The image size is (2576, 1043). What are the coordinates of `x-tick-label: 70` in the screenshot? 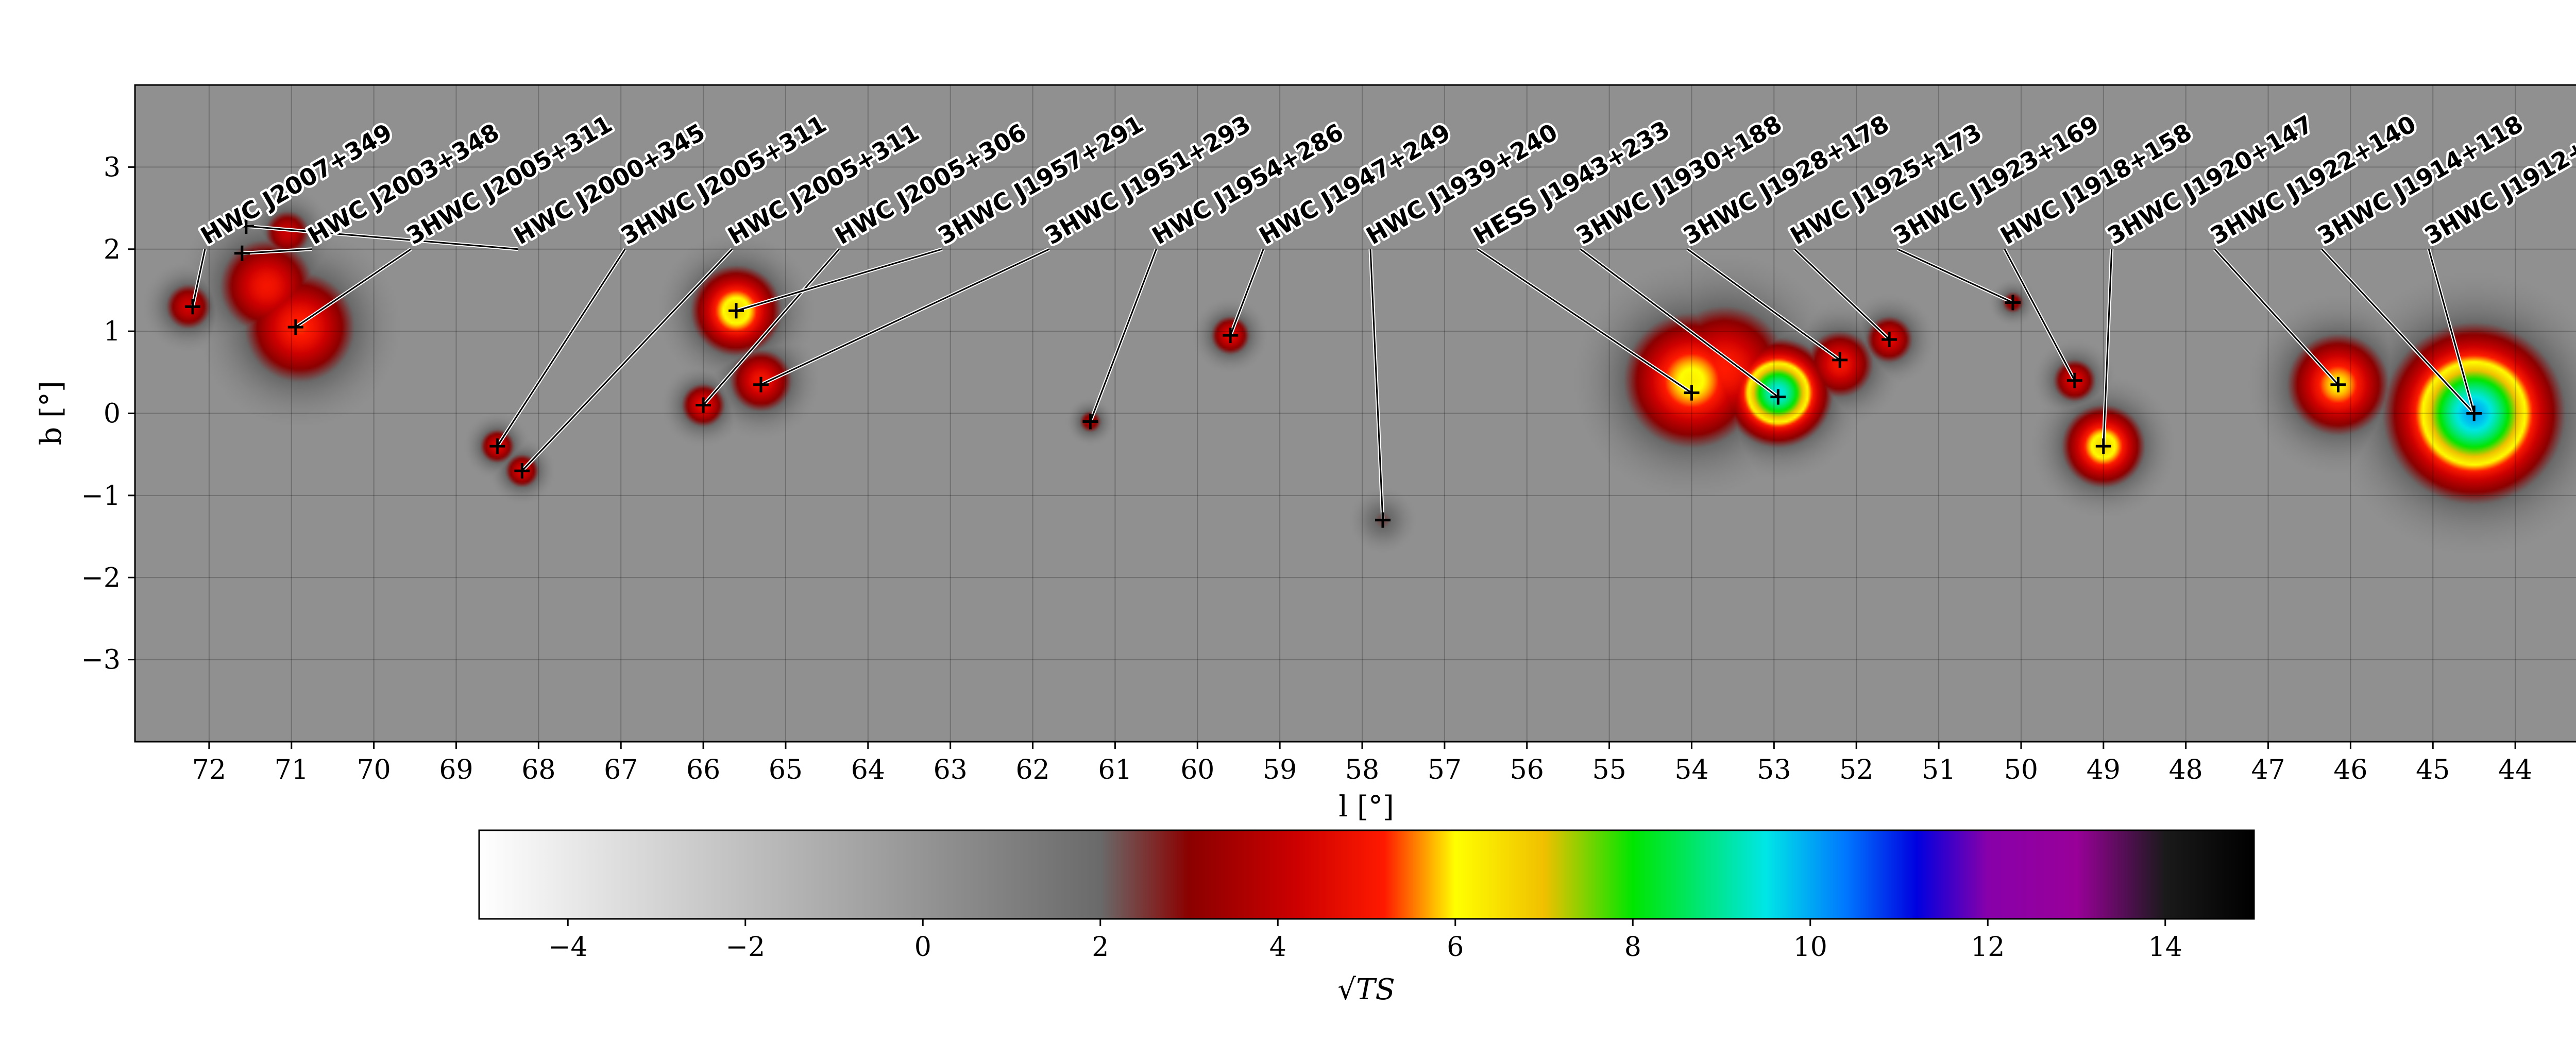 It's located at (374, 770).